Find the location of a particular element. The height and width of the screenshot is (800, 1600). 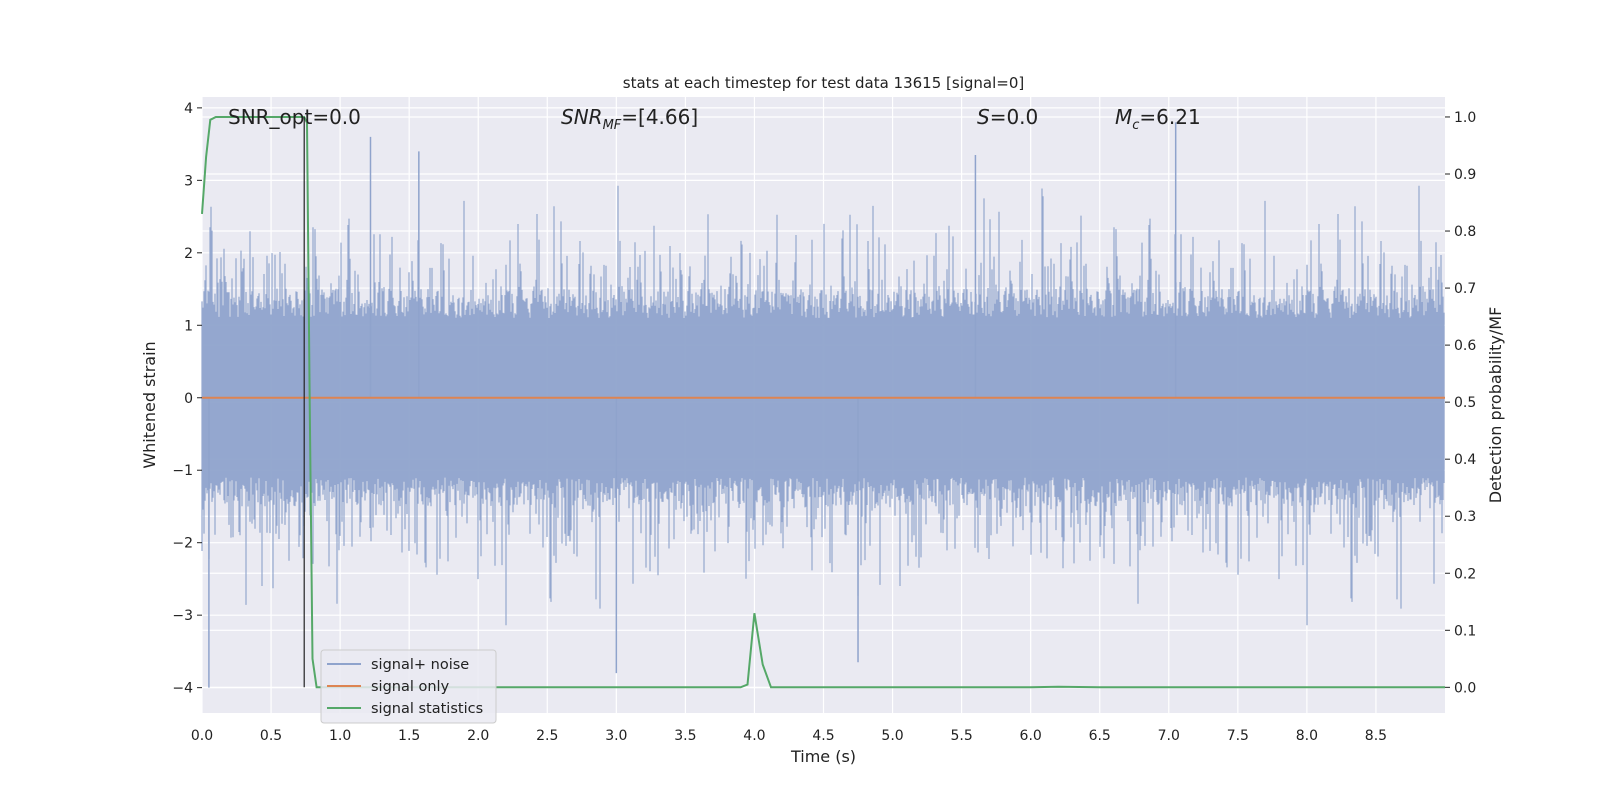

y-tick-label-right: 0.2 is located at coordinates (1465, 574).